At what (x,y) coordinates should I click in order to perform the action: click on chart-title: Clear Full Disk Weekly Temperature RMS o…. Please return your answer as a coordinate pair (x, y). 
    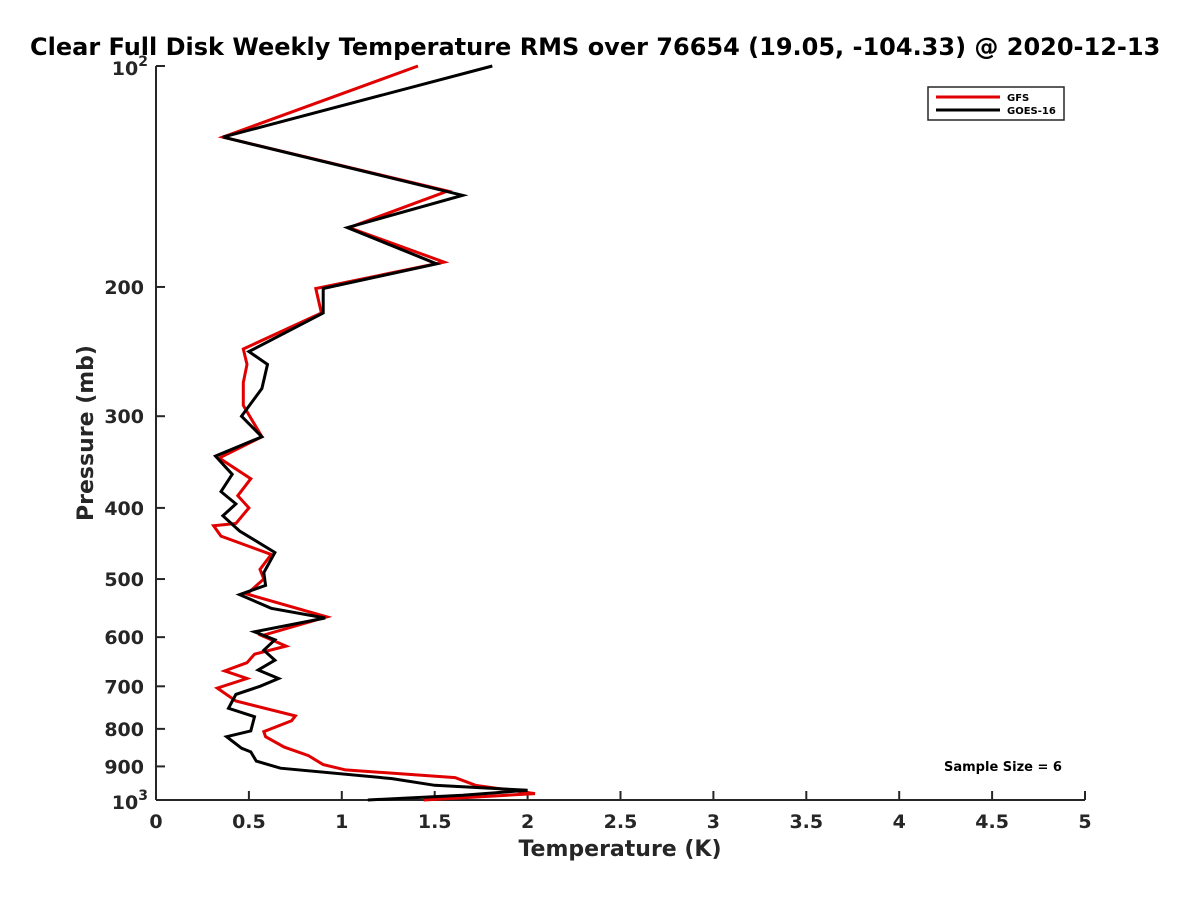
    Looking at the image, I should click on (595, 47).